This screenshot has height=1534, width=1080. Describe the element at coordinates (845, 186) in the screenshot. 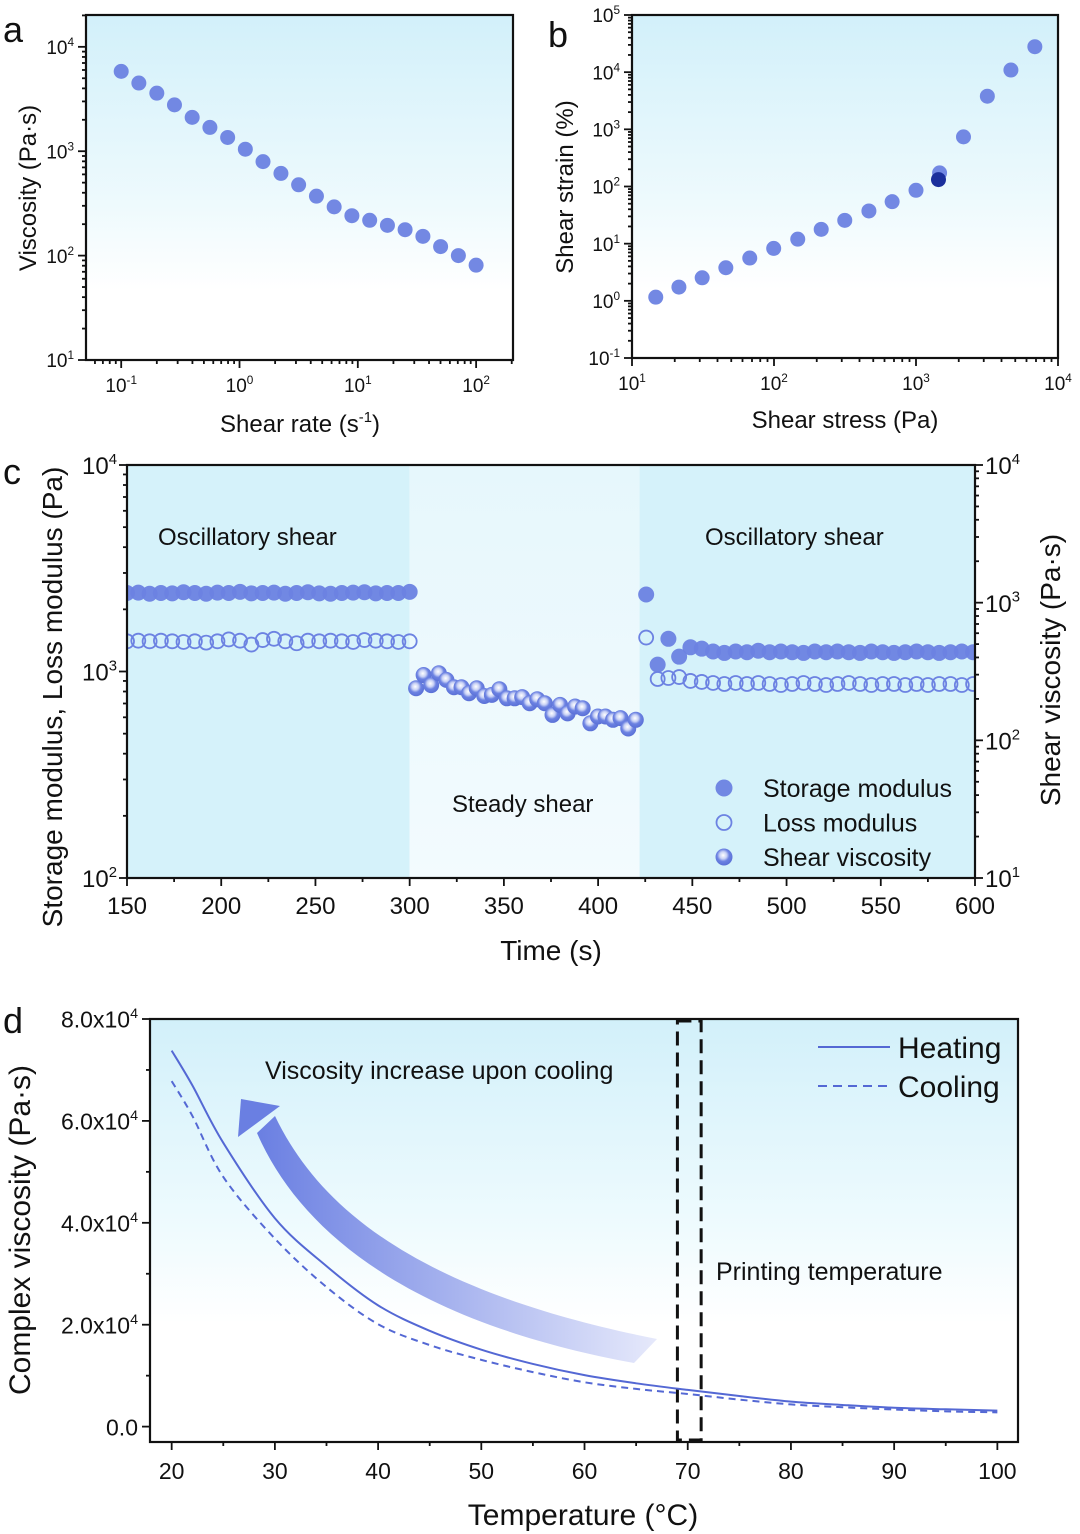

I see `plot-background` at that location.